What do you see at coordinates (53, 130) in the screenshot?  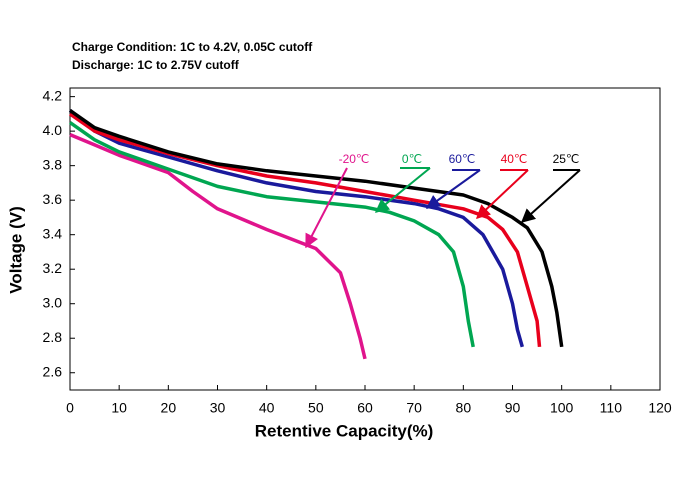 I see `y-tick-label: 4.0` at bounding box center [53, 130].